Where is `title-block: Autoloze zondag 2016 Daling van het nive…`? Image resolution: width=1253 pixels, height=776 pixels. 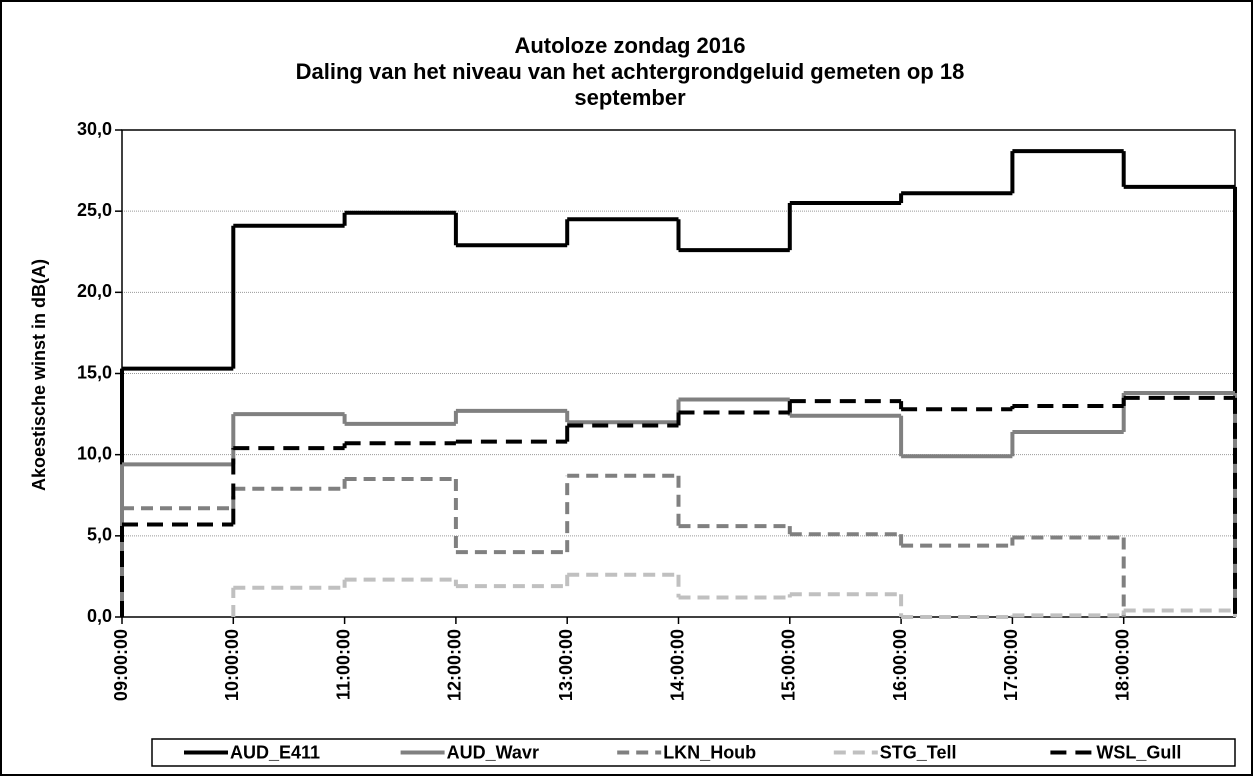 title-block: Autoloze zondag 2016 Daling van het nive… is located at coordinates (630, 72).